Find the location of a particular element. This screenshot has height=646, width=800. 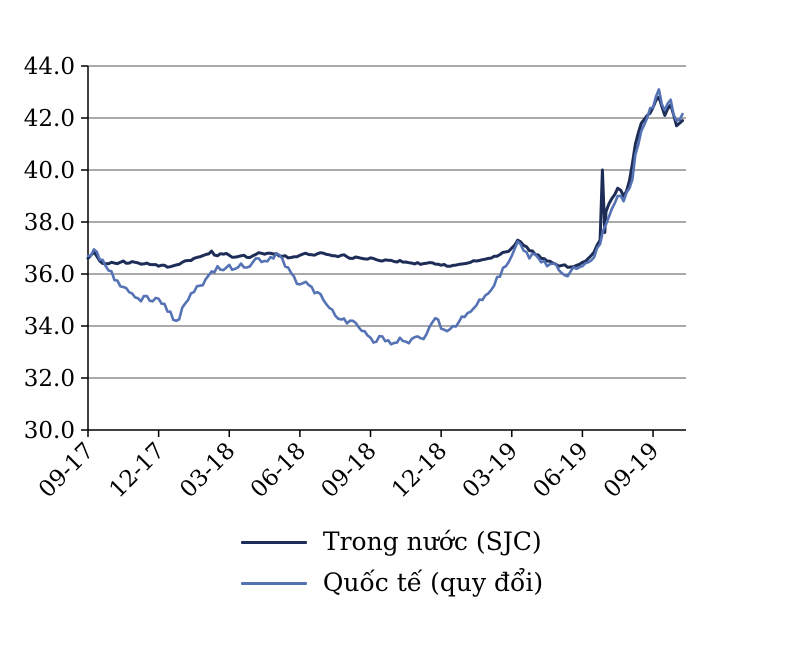

chart-legend: Trong nước (SJC) Quốc tế (quy đổi) is located at coordinates (392, 562).